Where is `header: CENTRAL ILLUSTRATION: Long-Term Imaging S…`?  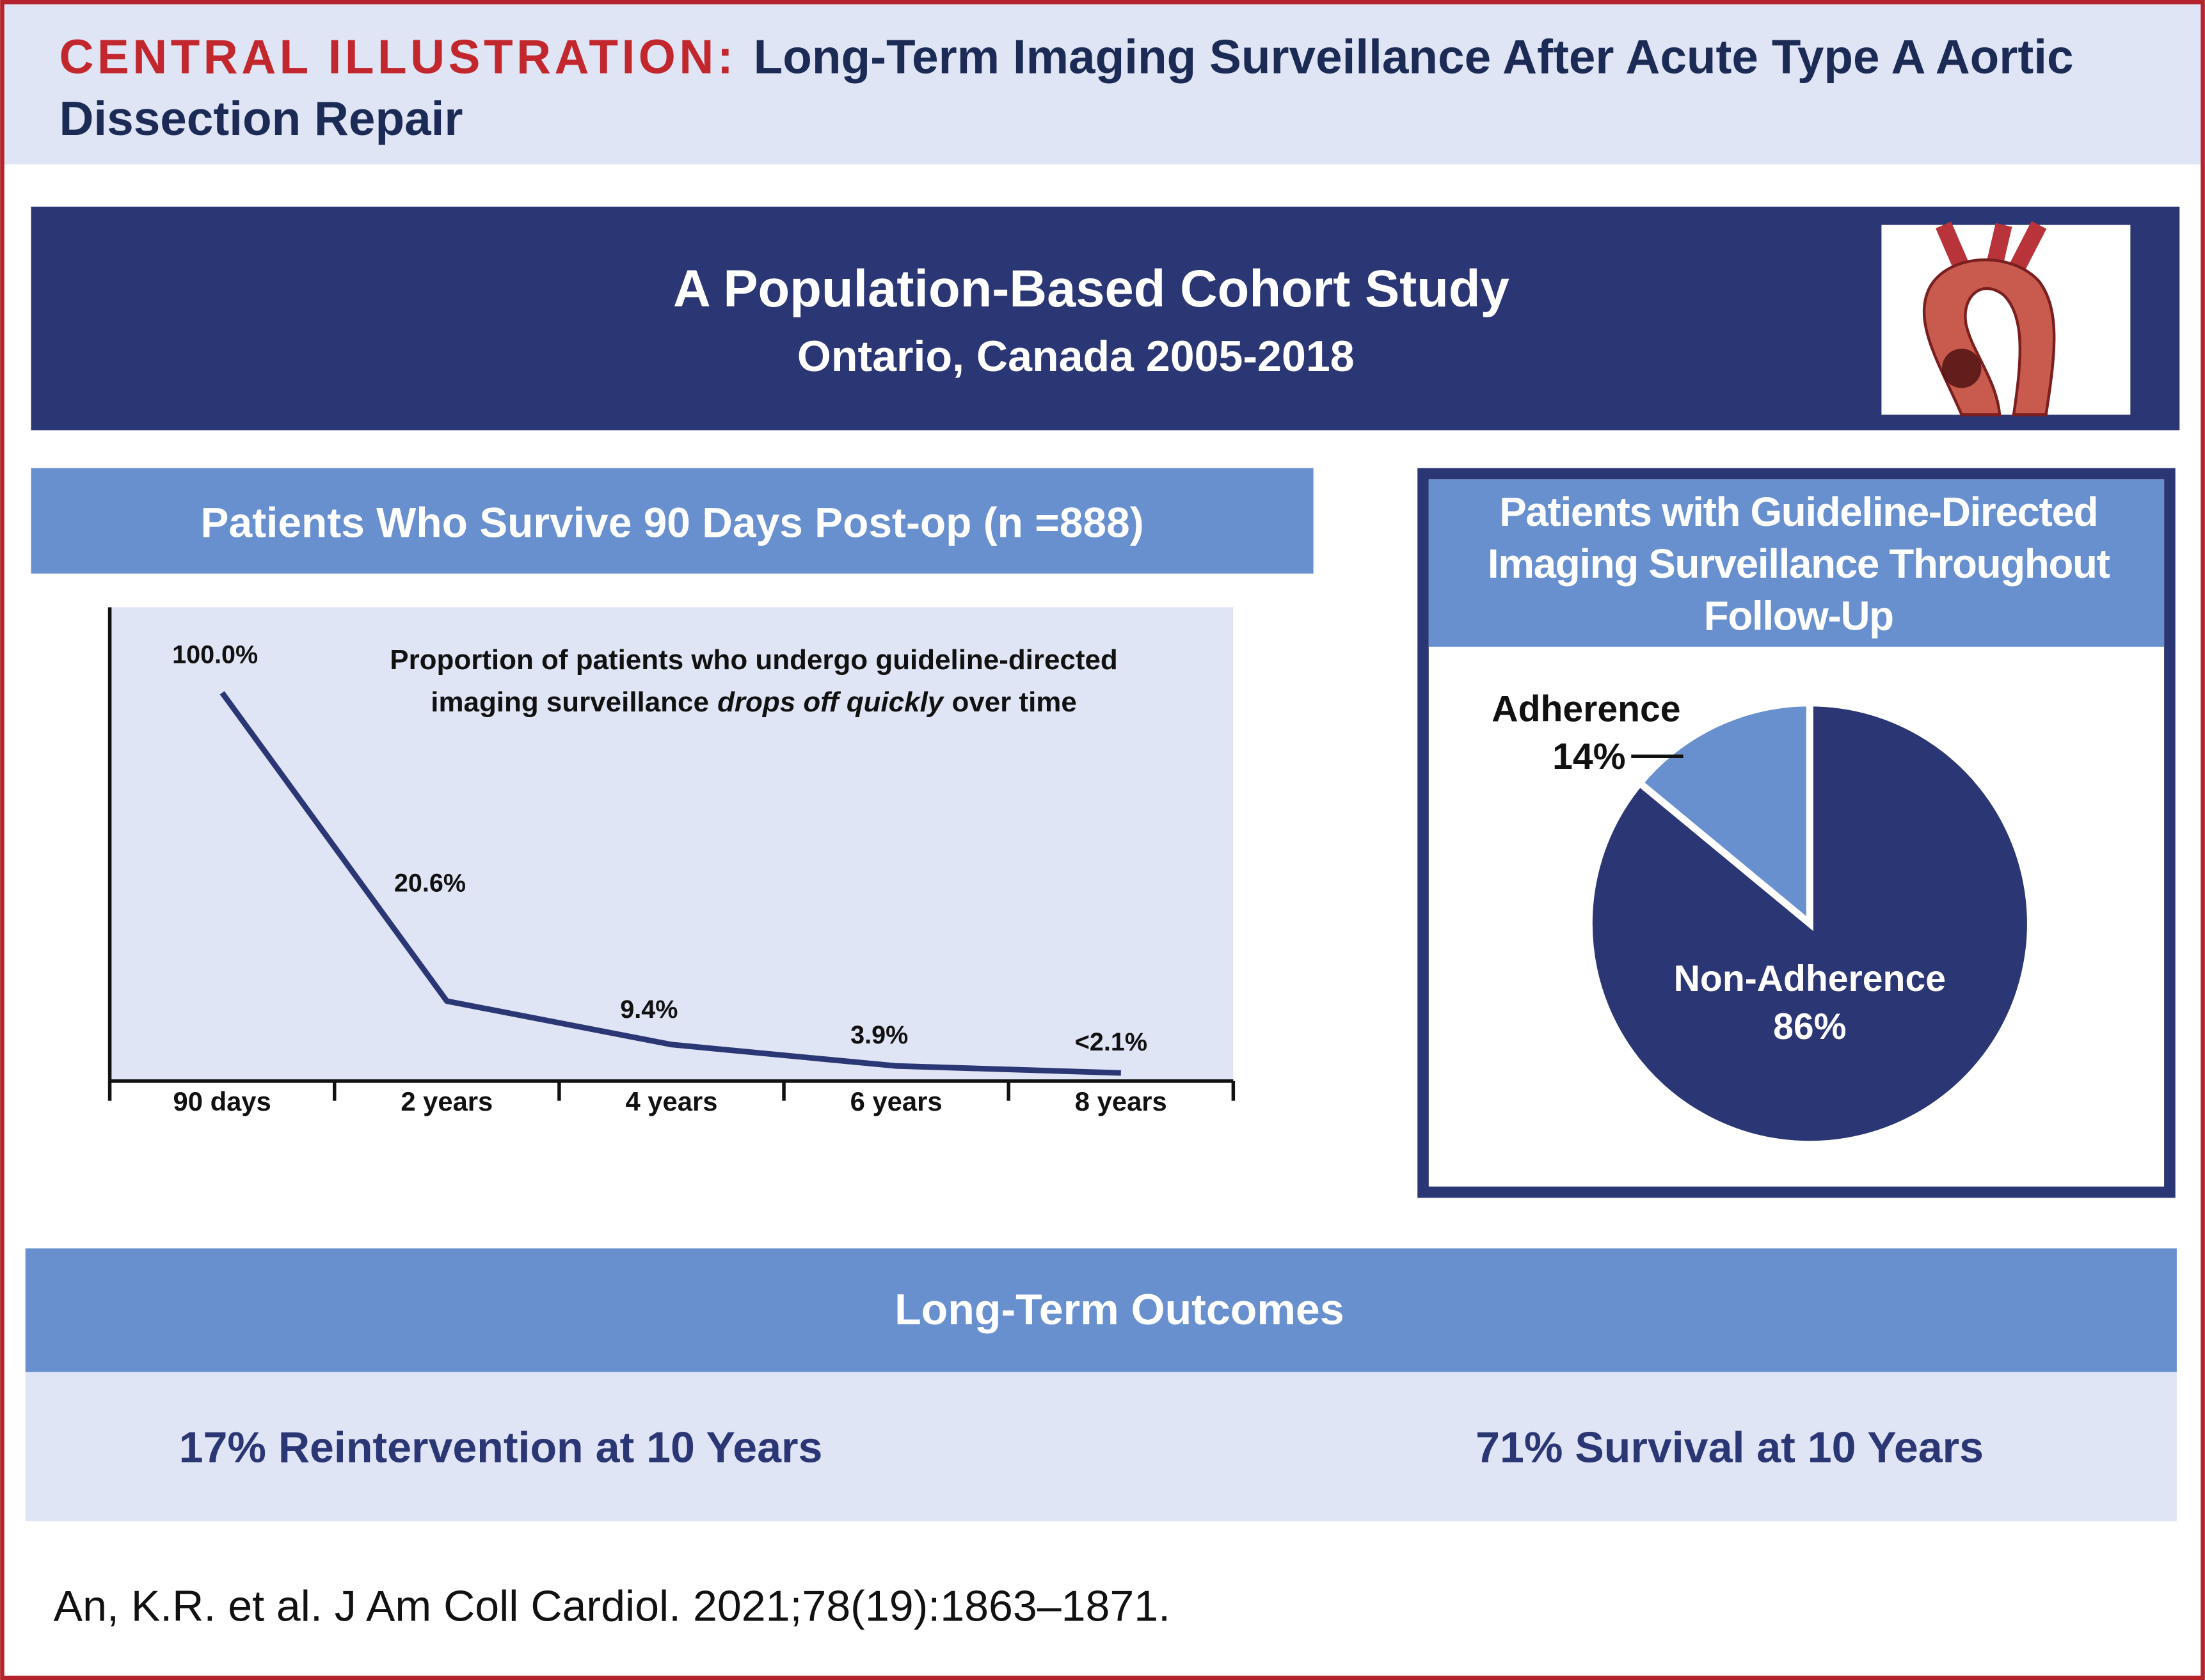 header: CENTRAL ILLUSTRATION: Long-Term Imaging S… is located at coordinates (1066, 87).